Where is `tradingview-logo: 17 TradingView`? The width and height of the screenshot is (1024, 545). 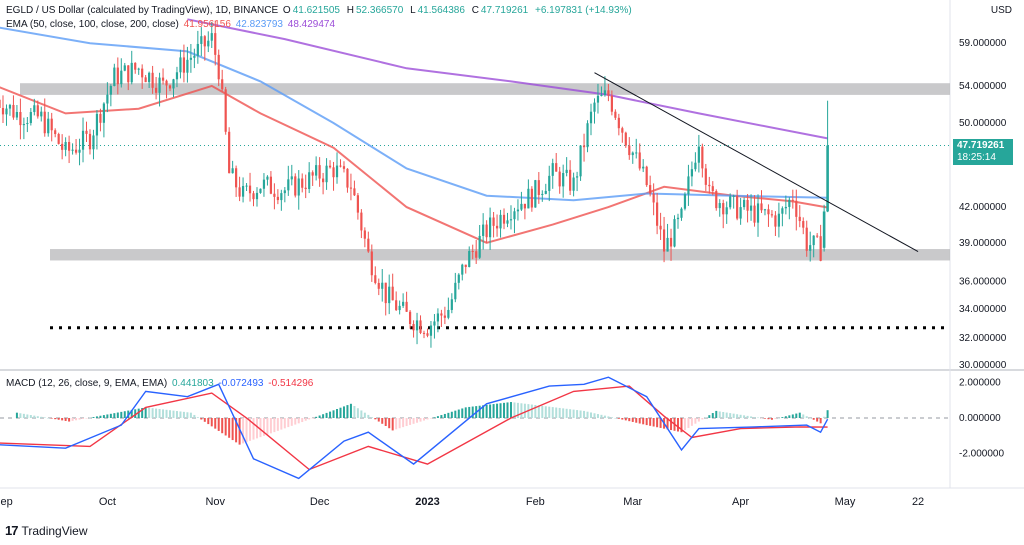
tradingview-logo: 17 TradingView is located at coordinates (46, 530).